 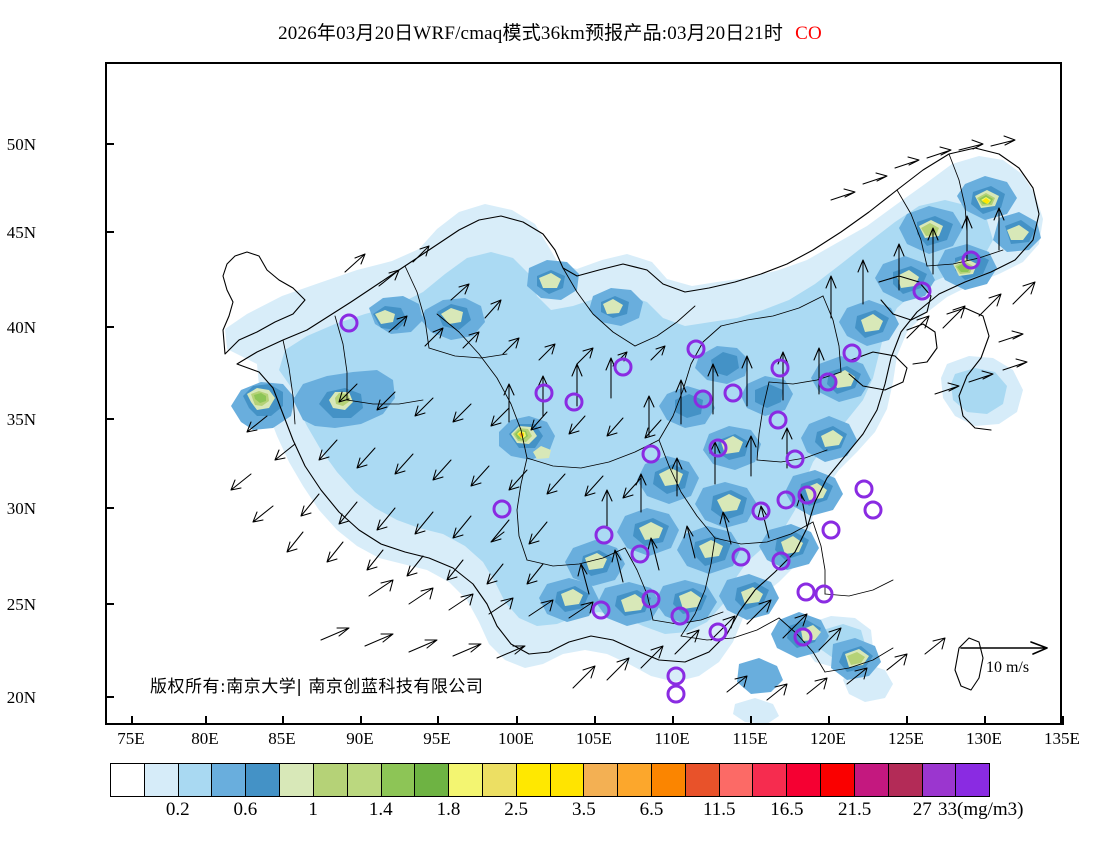 What do you see at coordinates (21, 508) in the screenshot?
I see `y-tick-label: 30N` at bounding box center [21, 508].